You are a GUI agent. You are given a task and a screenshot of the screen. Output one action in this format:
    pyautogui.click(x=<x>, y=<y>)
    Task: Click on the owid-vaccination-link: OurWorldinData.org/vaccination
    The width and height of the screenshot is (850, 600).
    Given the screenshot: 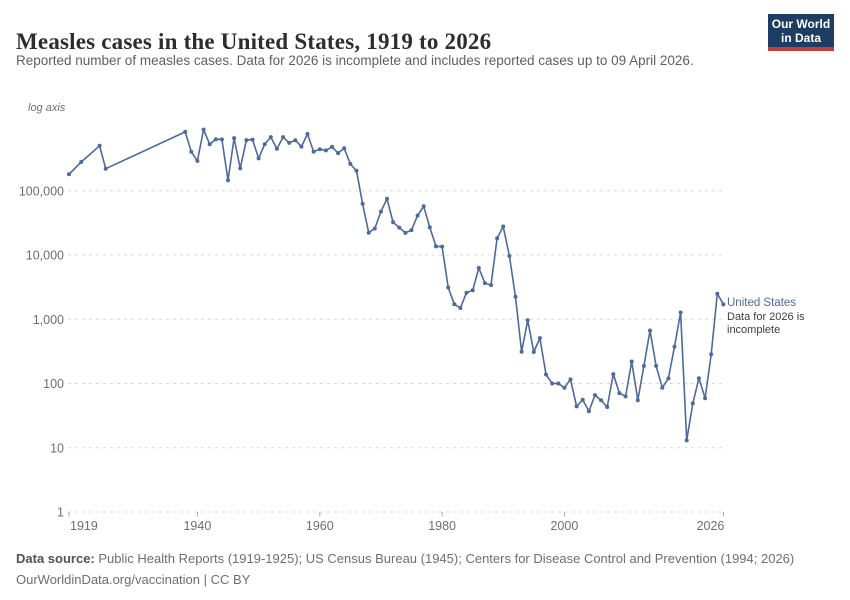 What is the action you would take?
    pyautogui.click(x=108, y=579)
    